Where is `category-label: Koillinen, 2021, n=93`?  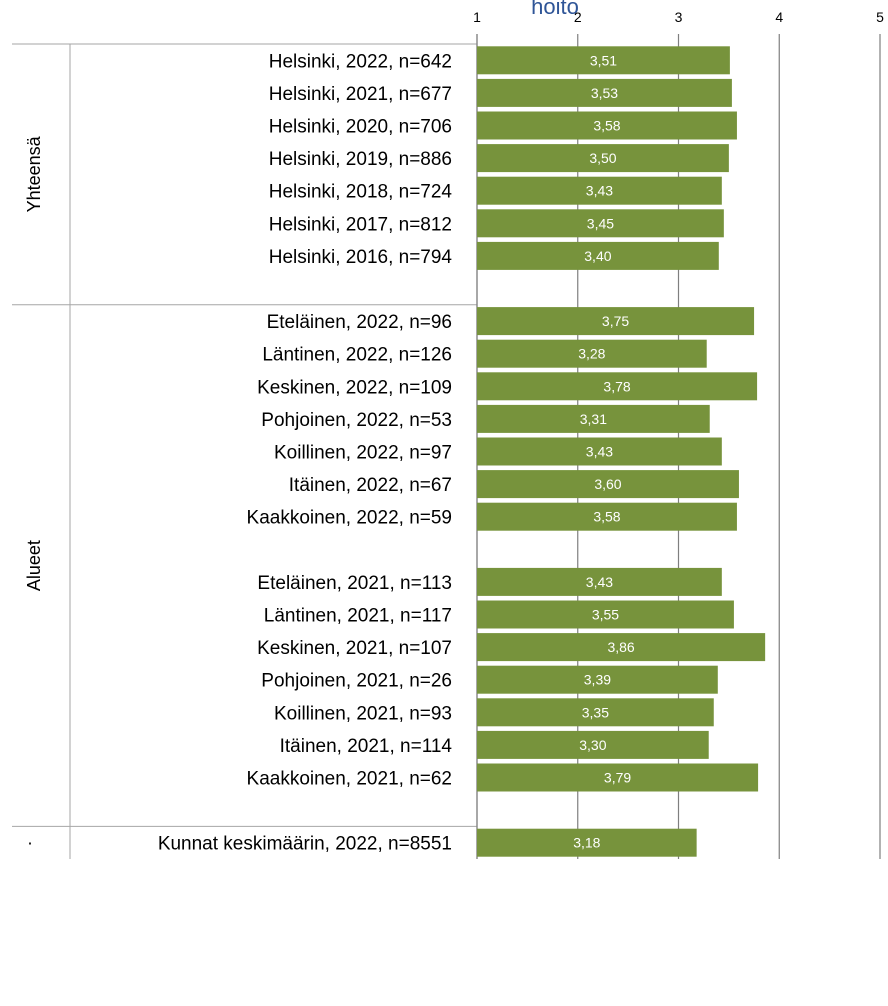 category-label: Koillinen, 2021, n=93 is located at coordinates (363, 713).